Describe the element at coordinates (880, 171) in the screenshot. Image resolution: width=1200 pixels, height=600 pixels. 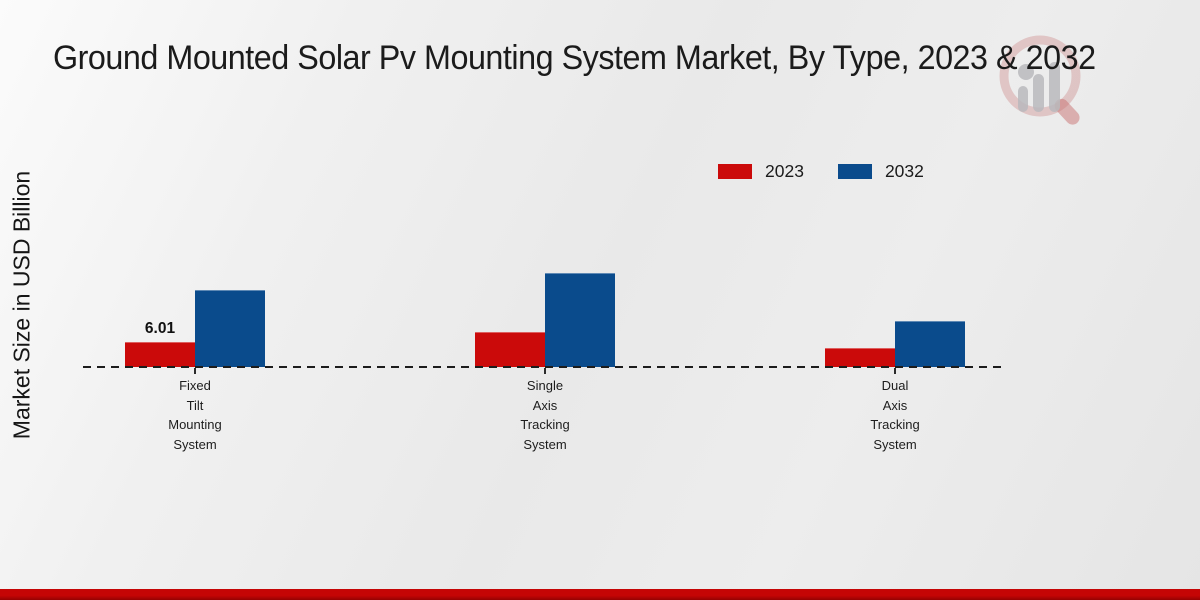
I see `legend-item-2032: 2032` at that location.